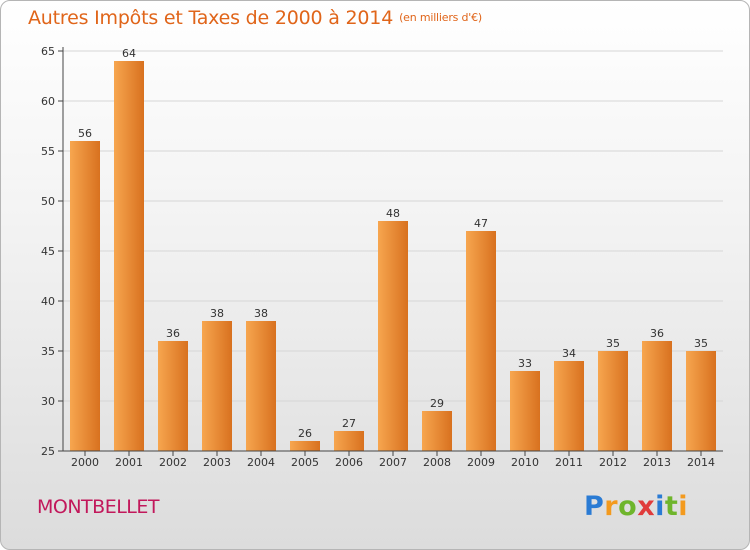 The width and height of the screenshot is (750, 550). Describe the element at coordinates (305, 462) in the screenshot. I see `x-tick-label: 2005` at that location.